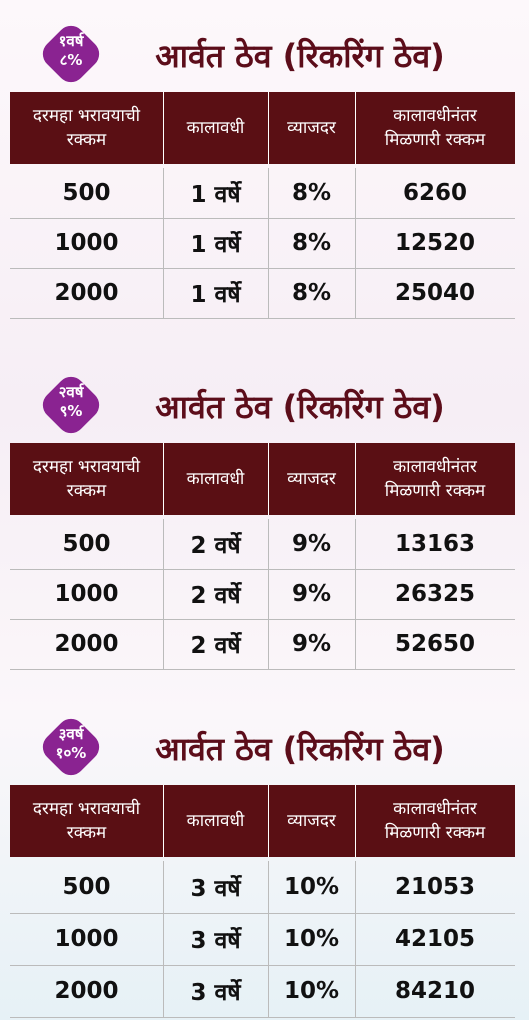  I want to click on badge-line: ९%, so click(71, 411).